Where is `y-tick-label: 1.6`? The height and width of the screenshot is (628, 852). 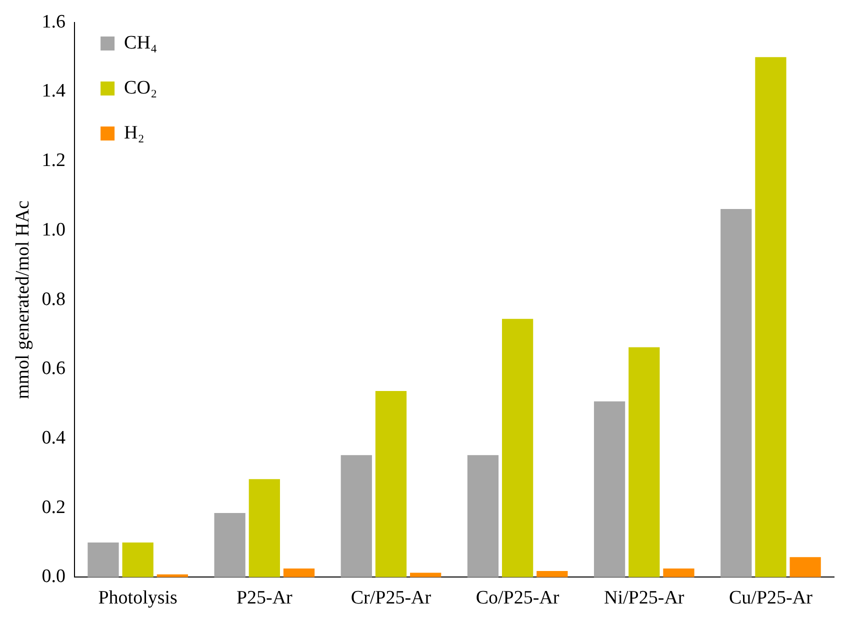
y-tick-label: 1.6 is located at coordinates (54, 21).